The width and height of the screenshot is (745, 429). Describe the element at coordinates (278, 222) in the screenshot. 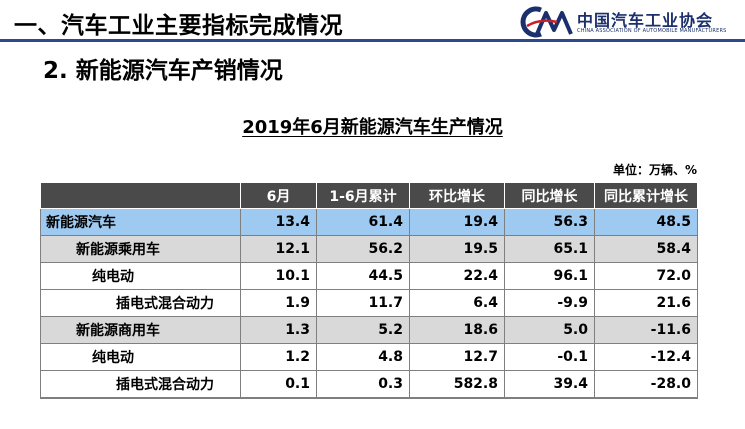

I see `table-cell: 13.4` at that location.